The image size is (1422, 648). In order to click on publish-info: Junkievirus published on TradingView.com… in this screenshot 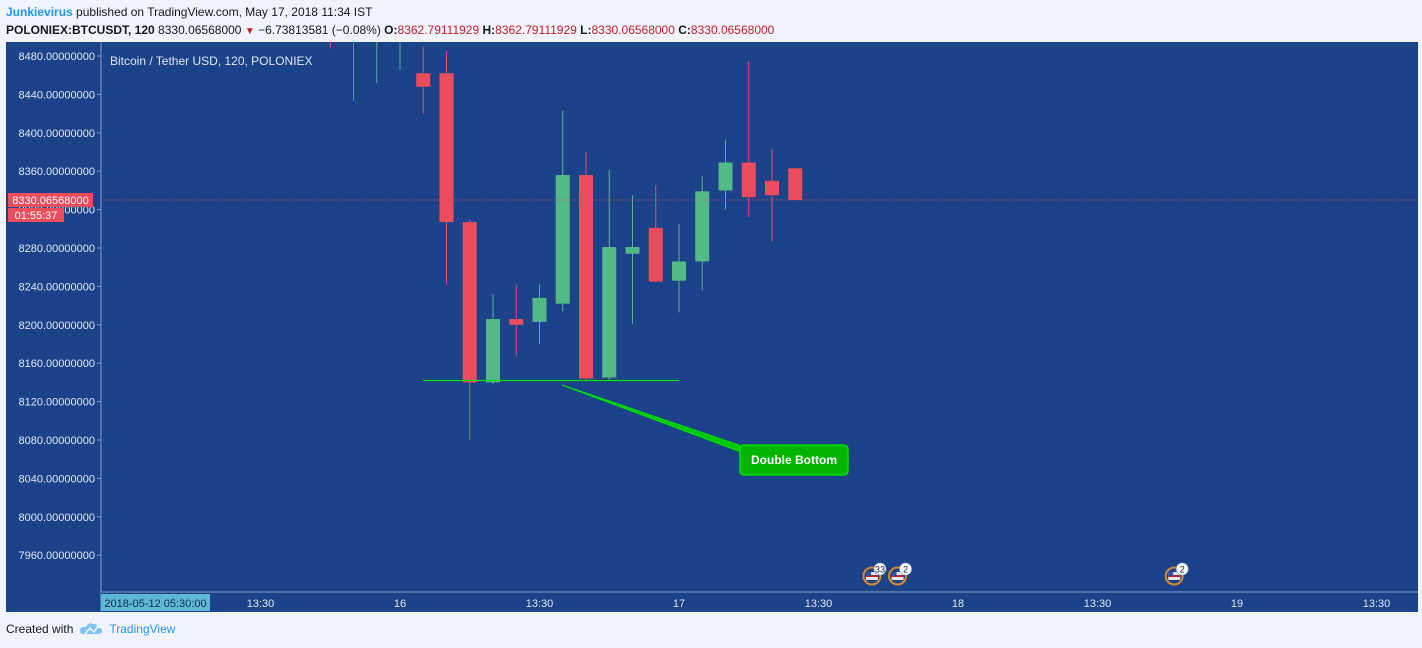, I will do `click(189, 12)`.